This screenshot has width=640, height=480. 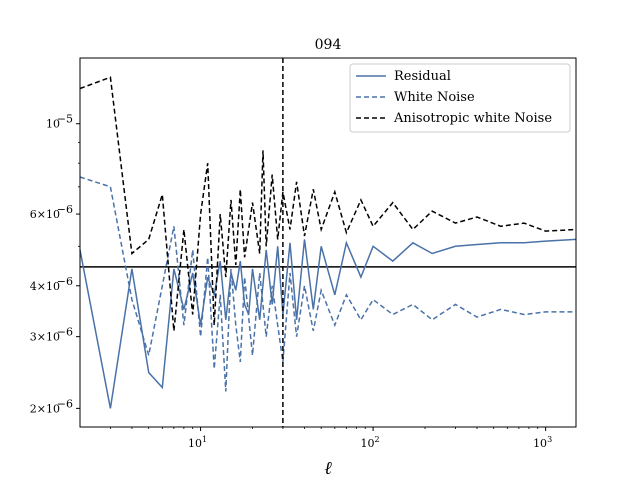 I want to click on y-tick-exponent: −5, so click(x=65, y=119).